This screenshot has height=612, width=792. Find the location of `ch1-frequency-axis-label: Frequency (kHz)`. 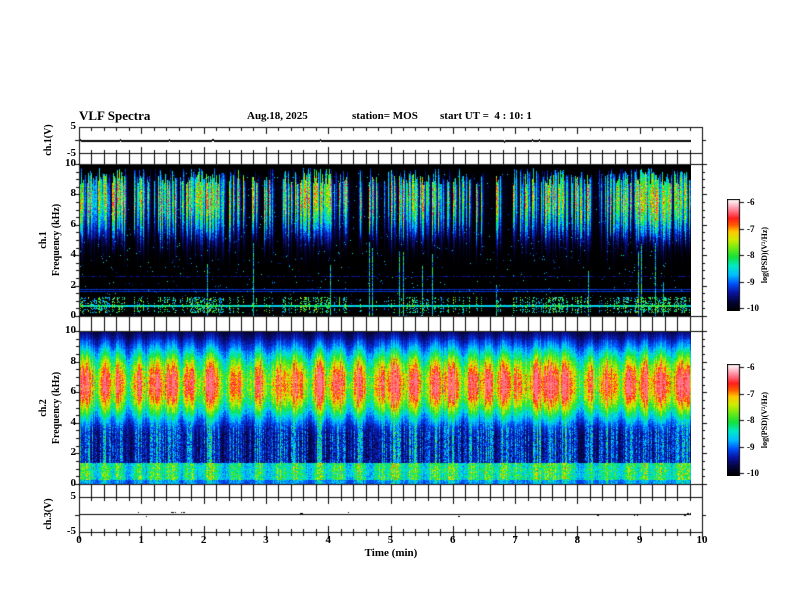

ch1-frequency-axis-label: Frequency (kHz) is located at coordinates (56, 240).